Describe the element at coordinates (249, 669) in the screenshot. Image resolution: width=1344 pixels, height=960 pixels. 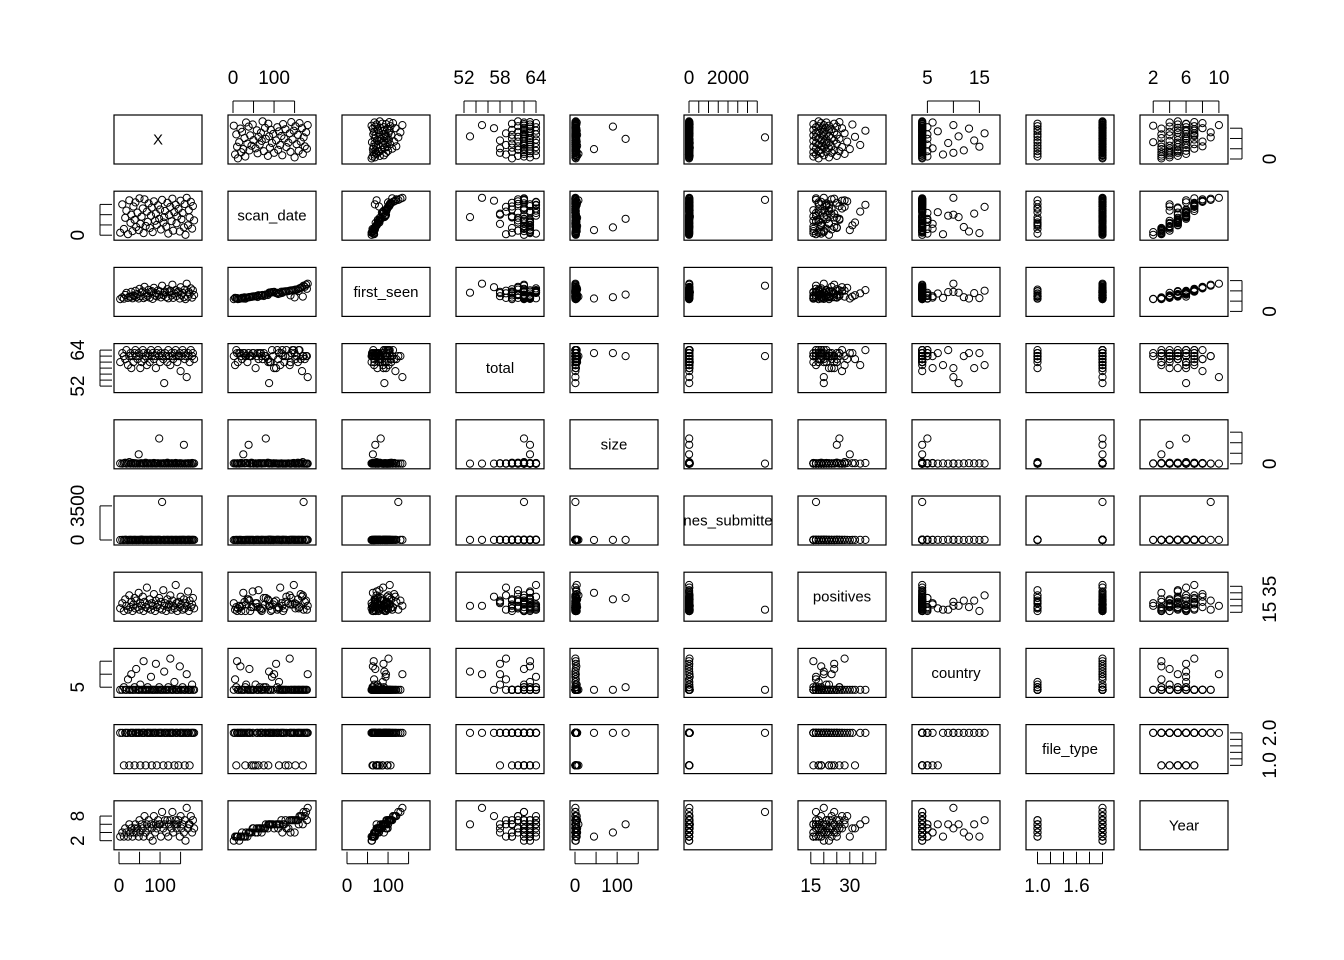
I see `point-country-scan_date` at that location.